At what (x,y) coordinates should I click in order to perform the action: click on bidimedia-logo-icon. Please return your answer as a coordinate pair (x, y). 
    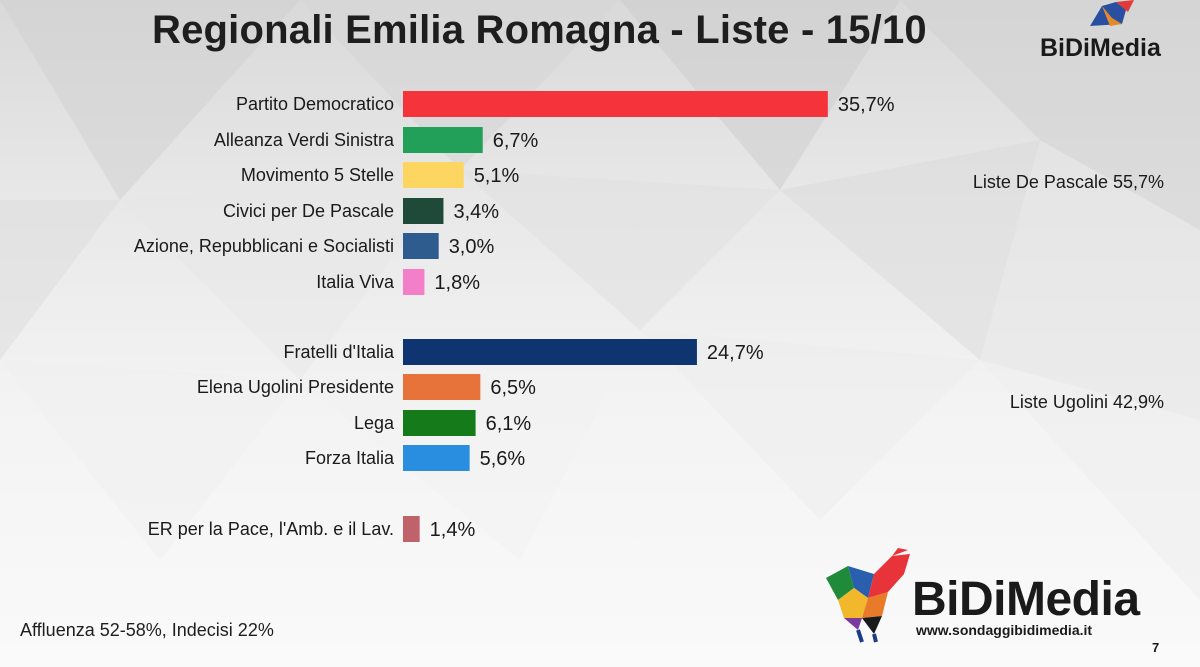
    Looking at the image, I should click on (1112, 13).